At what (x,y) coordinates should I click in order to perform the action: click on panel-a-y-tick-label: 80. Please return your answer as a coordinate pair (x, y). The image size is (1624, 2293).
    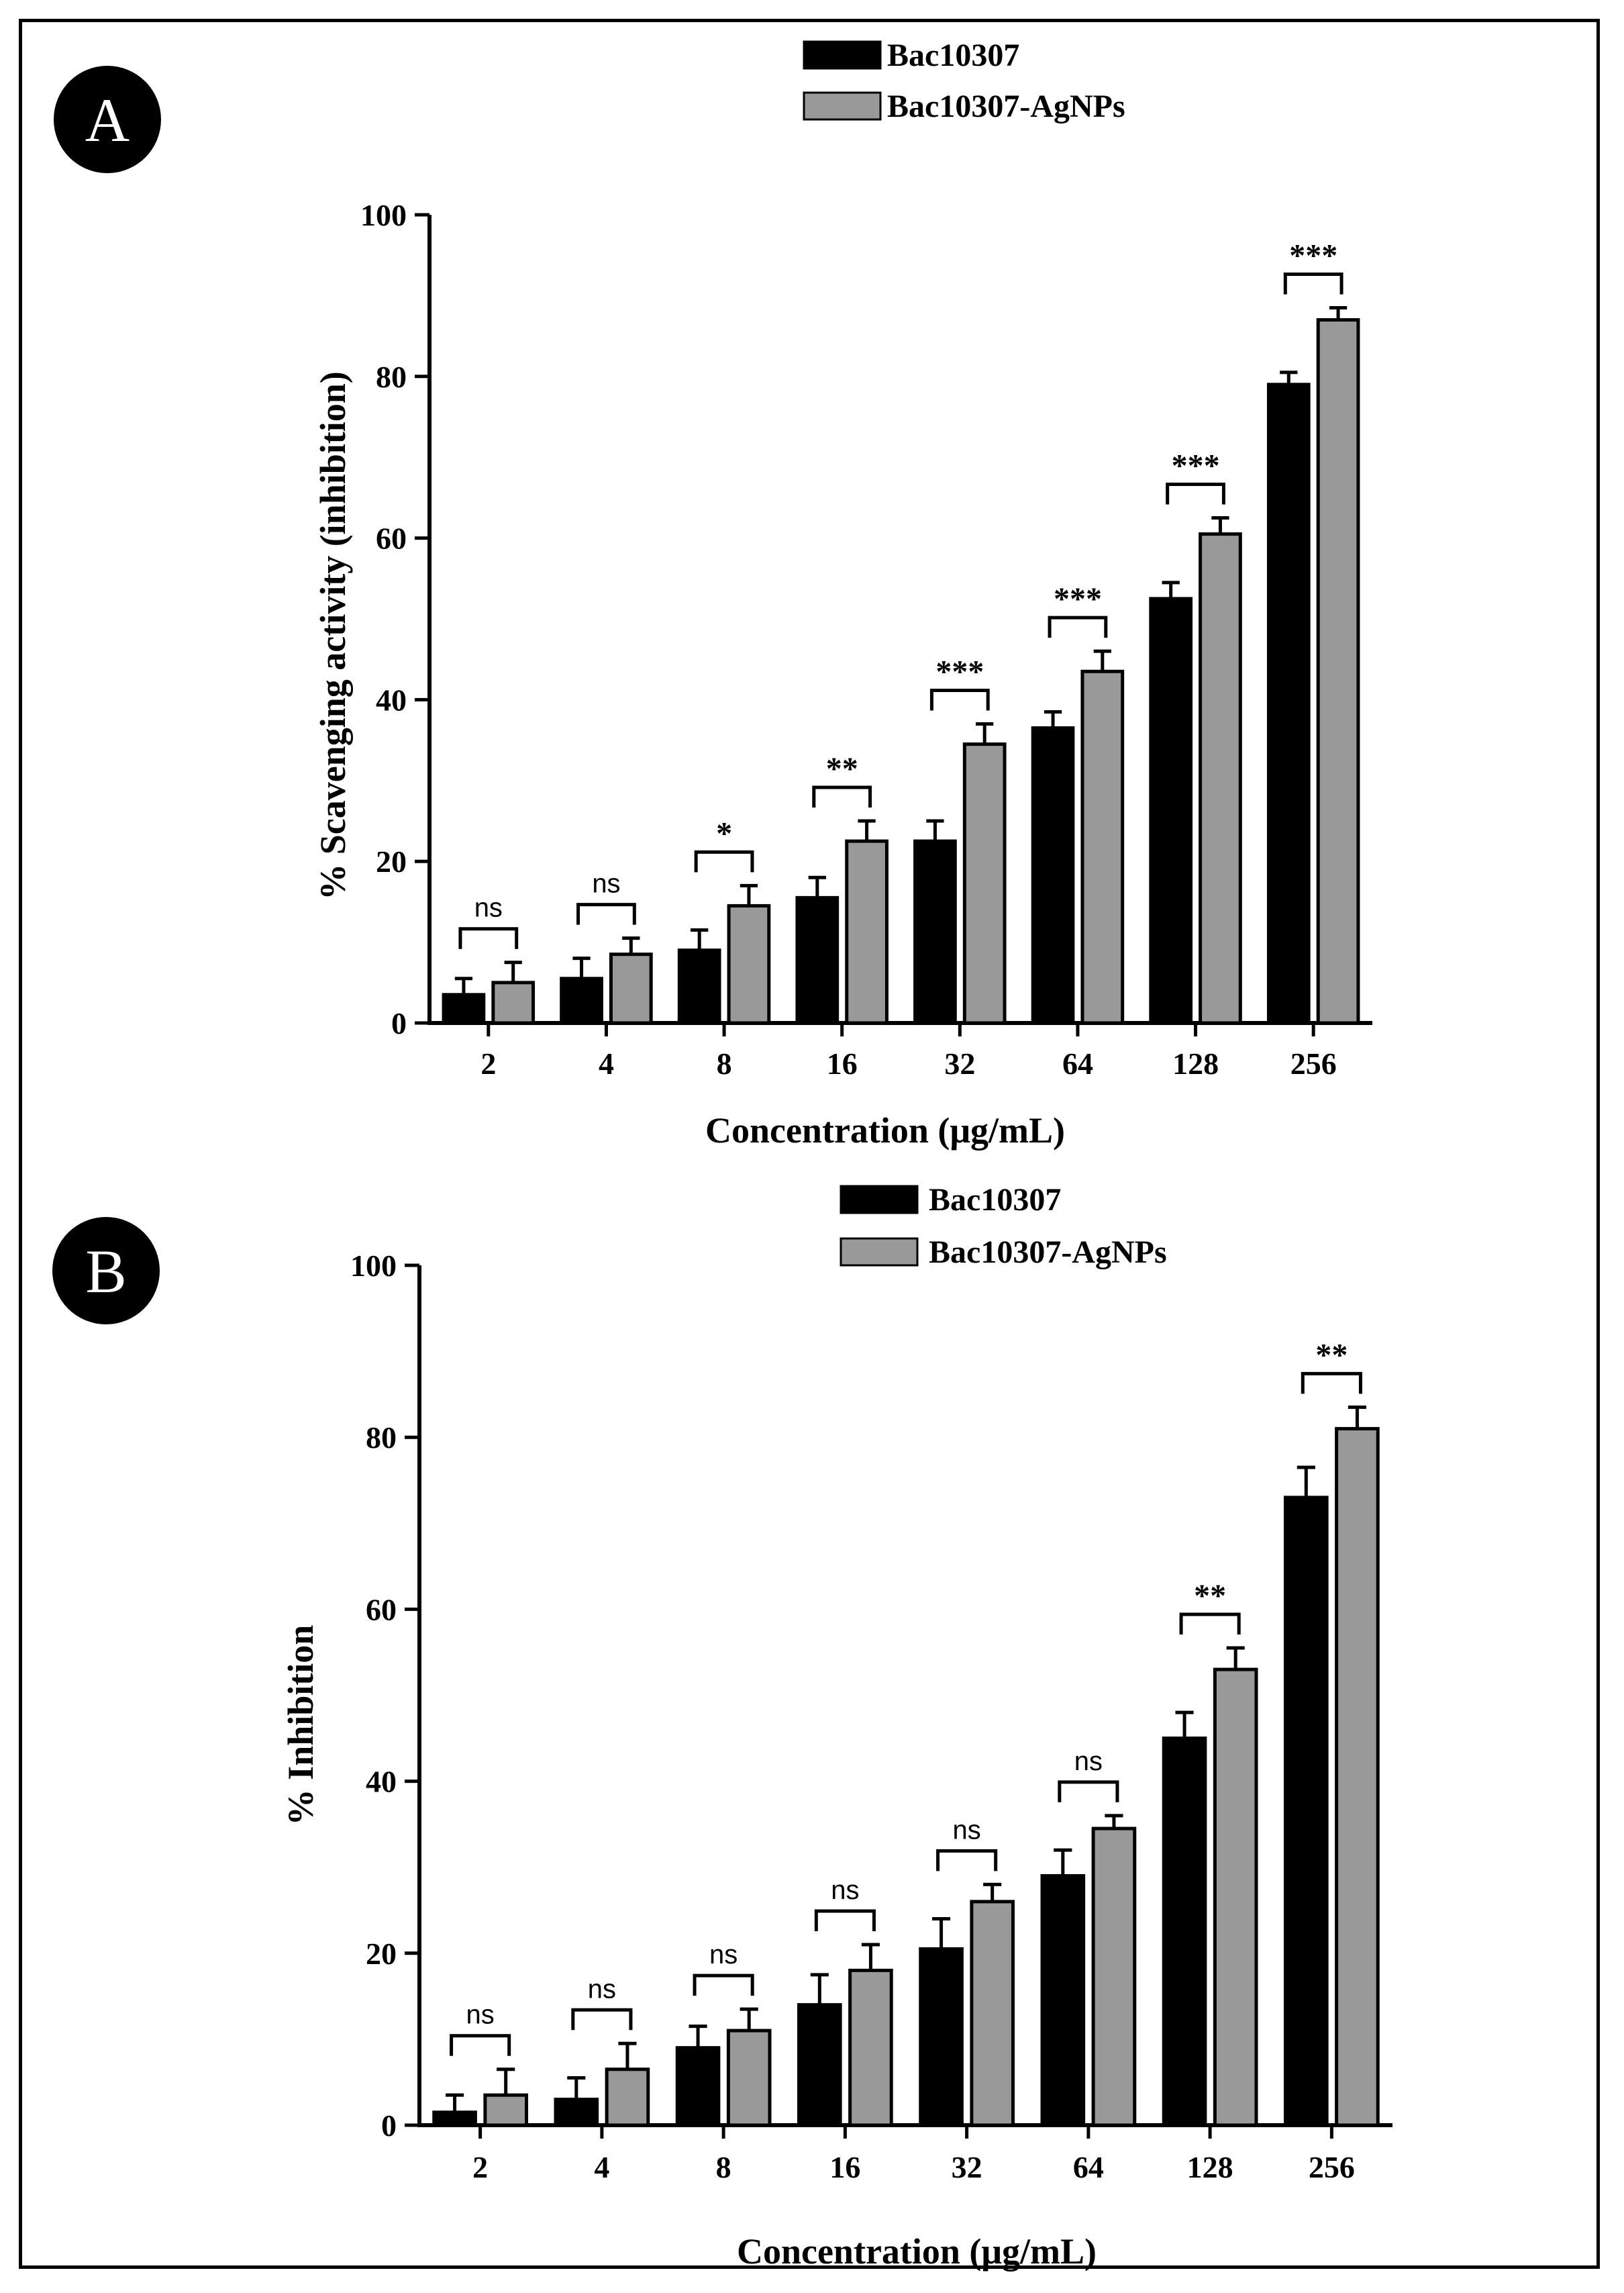
    Looking at the image, I should click on (391, 377).